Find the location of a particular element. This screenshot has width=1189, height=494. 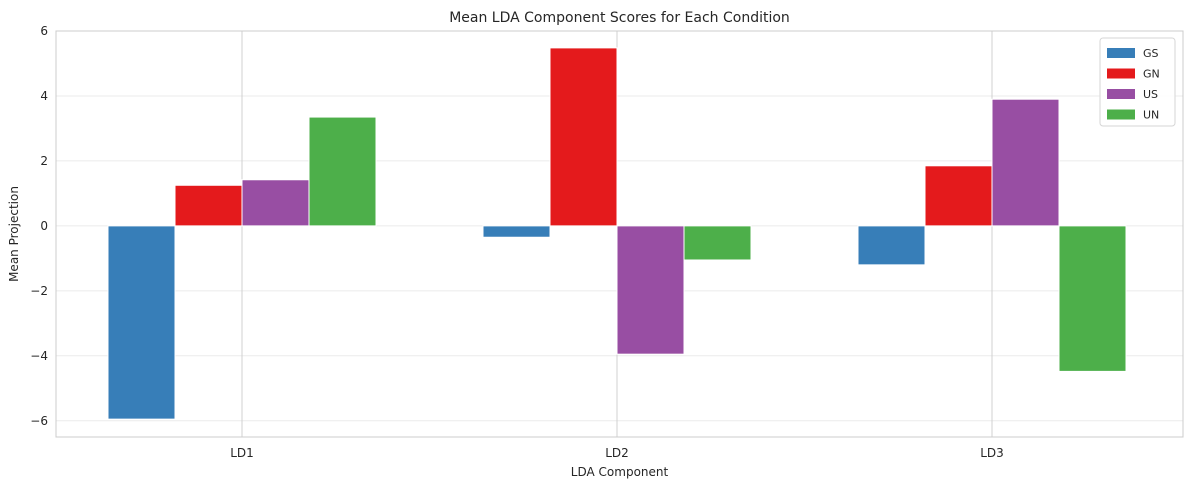

bar-gn-ld1 is located at coordinates (208, 205).